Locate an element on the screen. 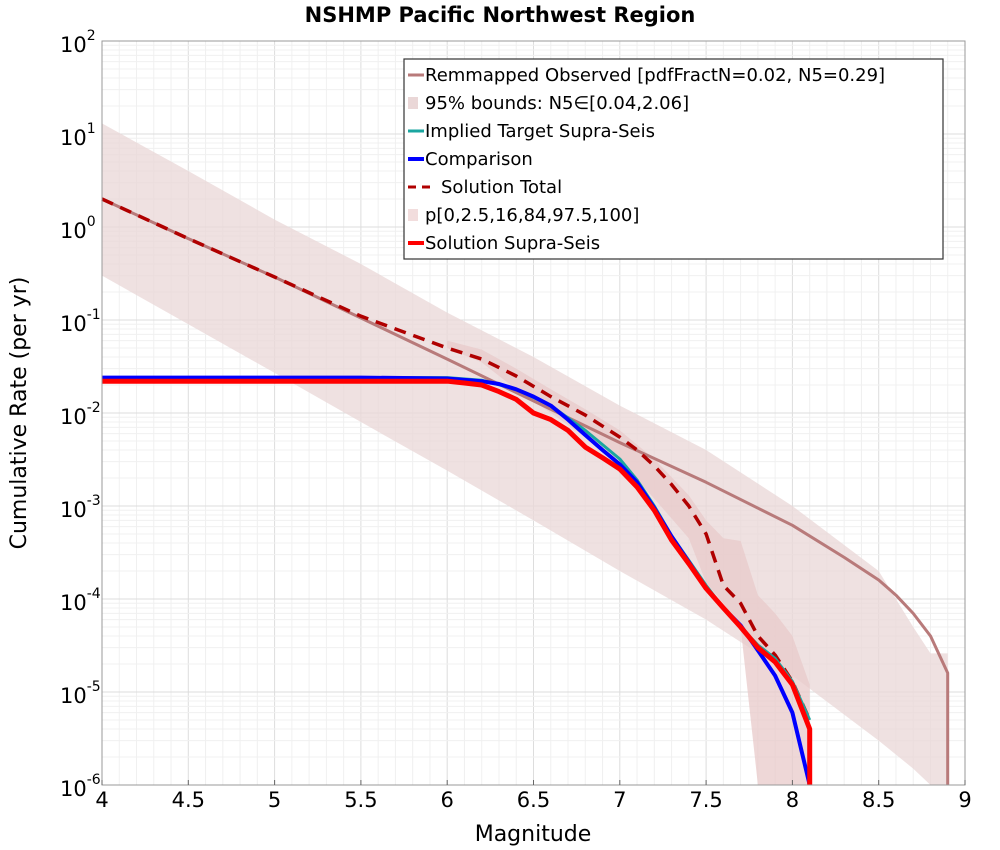 This screenshot has width=1000, height=850. legend-item: Solution Supra-Seis is located at coordinates (504, 243).